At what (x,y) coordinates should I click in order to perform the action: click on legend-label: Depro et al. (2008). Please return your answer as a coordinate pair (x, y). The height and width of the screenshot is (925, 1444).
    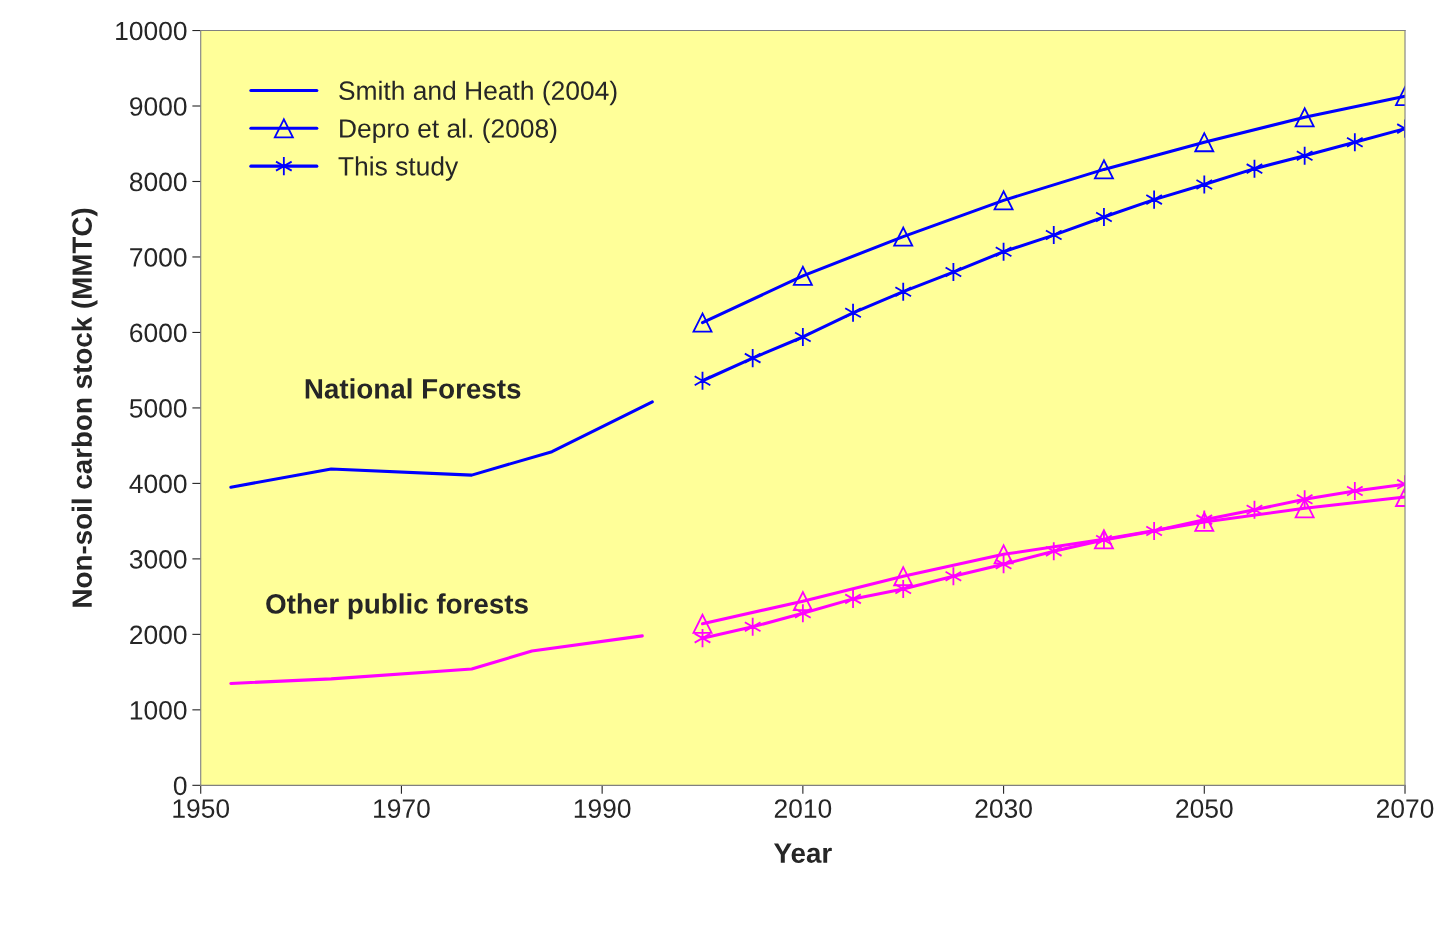
    Looking at the image, I should click on (448, 131).